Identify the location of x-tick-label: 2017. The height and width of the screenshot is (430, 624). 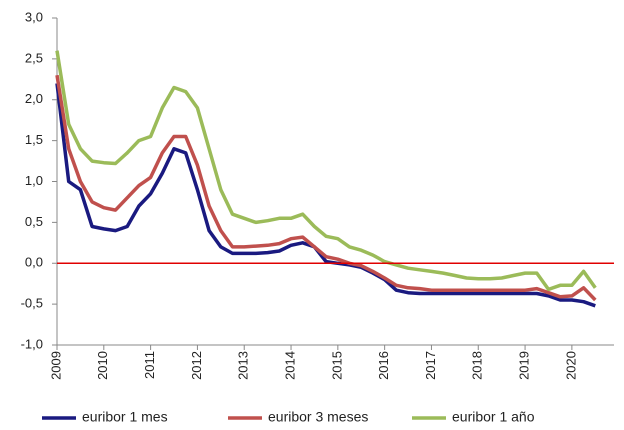
(430, 365).